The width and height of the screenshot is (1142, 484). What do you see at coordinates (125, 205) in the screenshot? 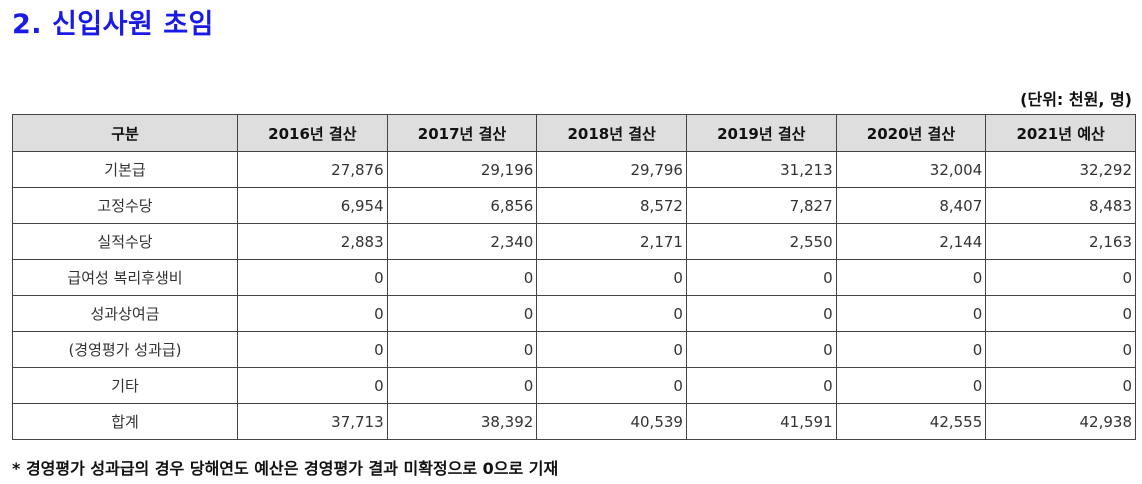
I see `row-label: 고정수당` at bounding box center [125, 205].